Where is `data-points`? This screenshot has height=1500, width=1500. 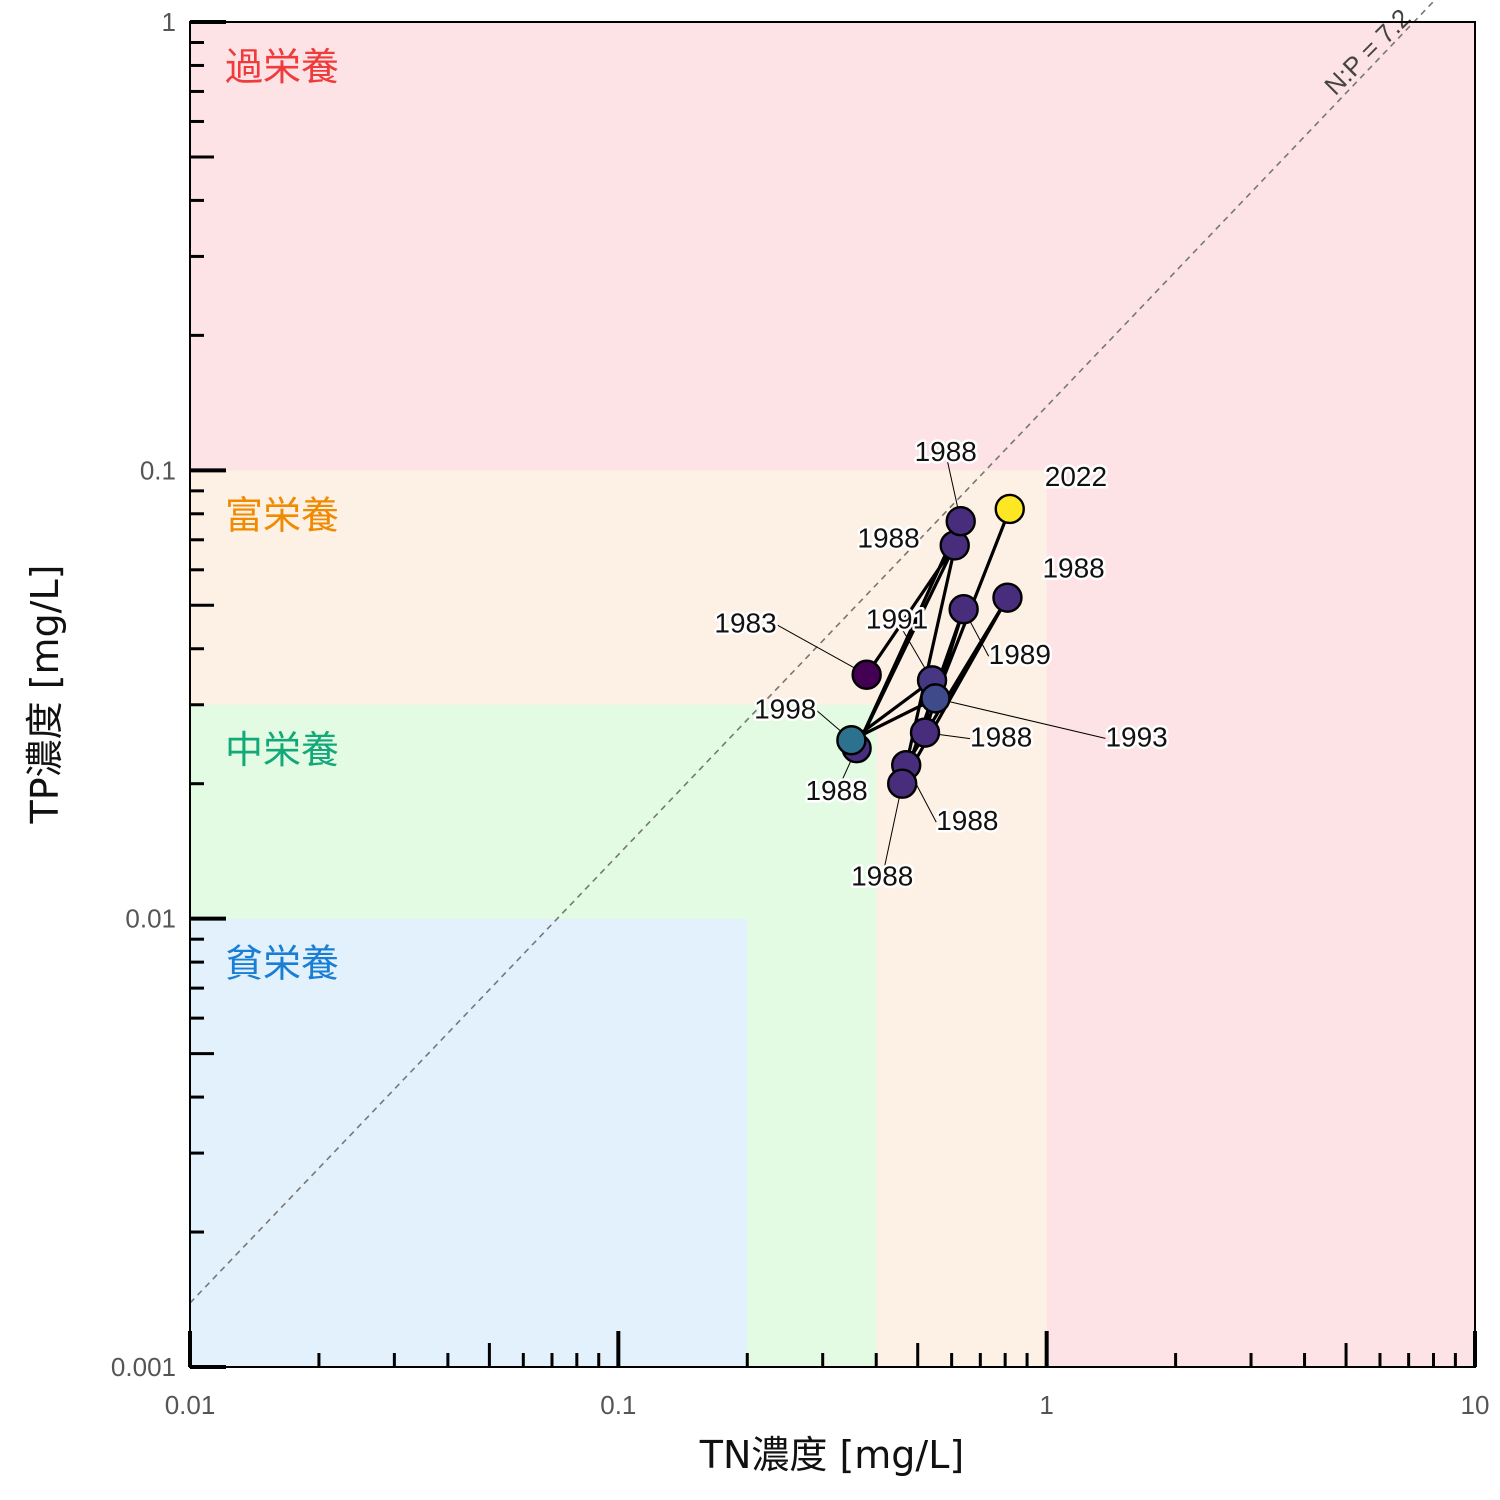
data-points is located at coordinates (930, 646).